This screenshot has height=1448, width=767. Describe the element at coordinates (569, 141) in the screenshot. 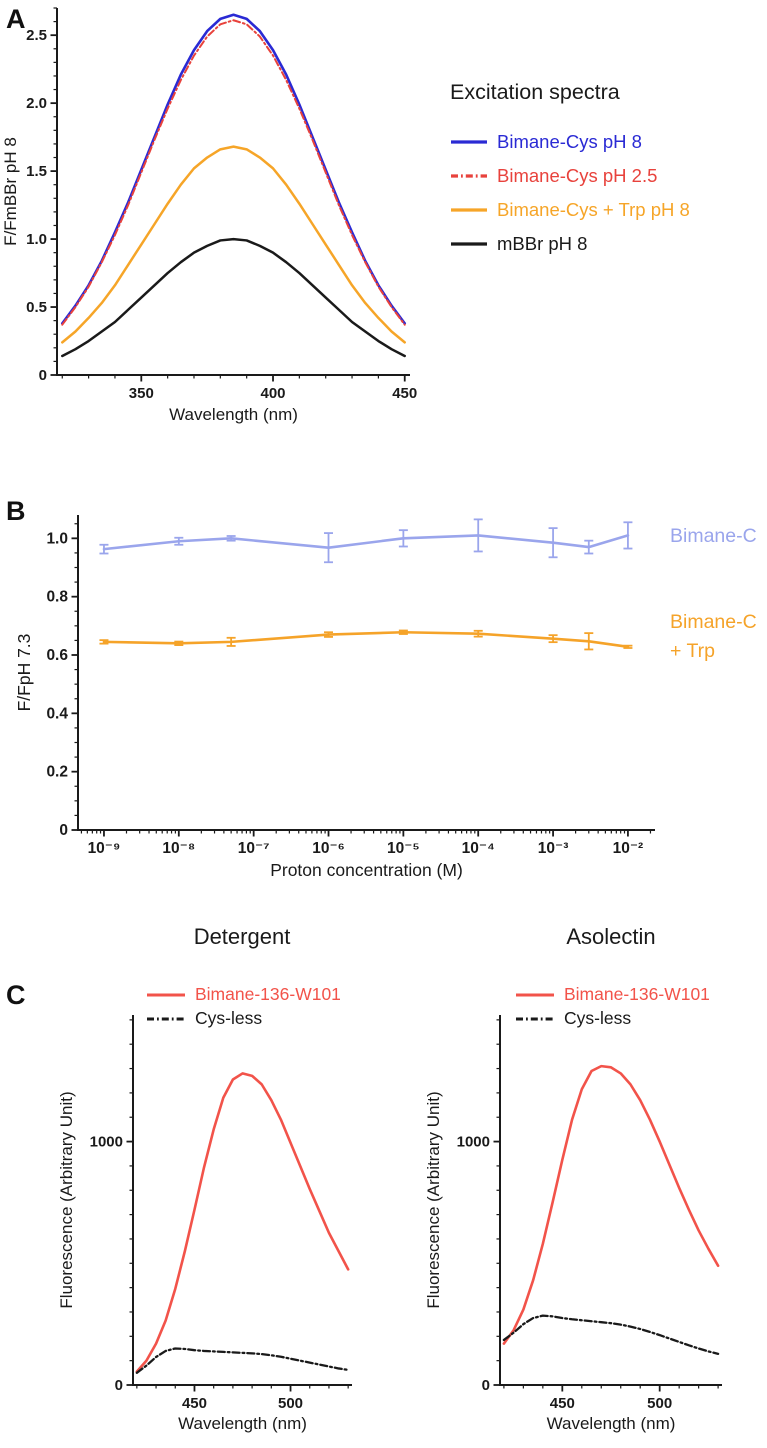

I see `legend-entry-label: Bimane-Cys pH 8` at that location.